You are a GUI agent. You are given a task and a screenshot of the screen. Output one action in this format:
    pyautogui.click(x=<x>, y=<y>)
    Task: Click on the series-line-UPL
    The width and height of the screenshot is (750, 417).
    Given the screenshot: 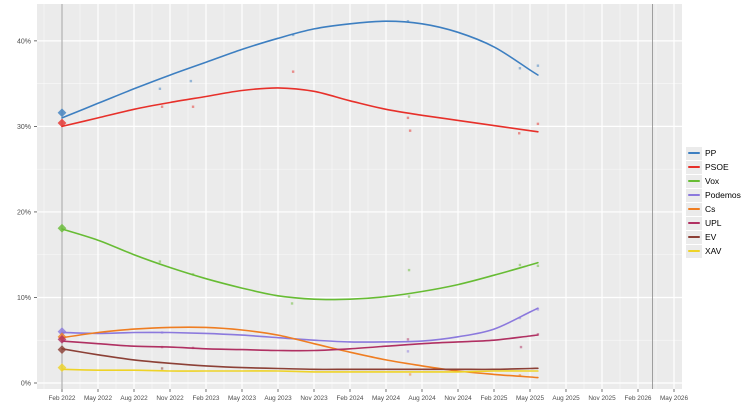 What is the action you would take?
    pyautogui.click(x=300, y=343)
    